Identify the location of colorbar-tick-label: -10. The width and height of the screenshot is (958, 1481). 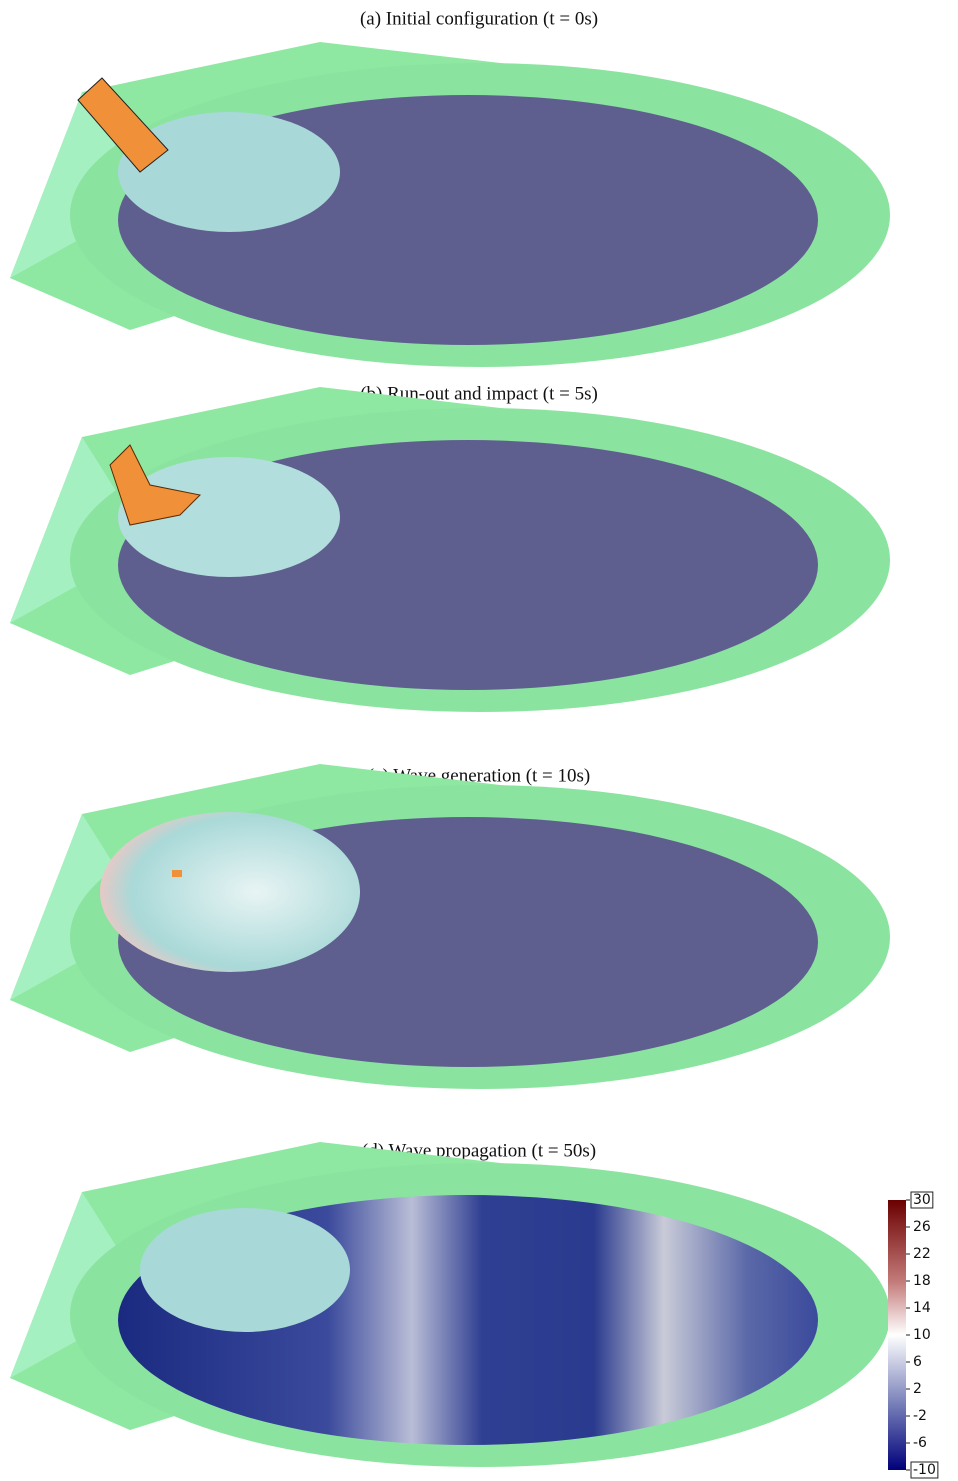
(924, 1470).